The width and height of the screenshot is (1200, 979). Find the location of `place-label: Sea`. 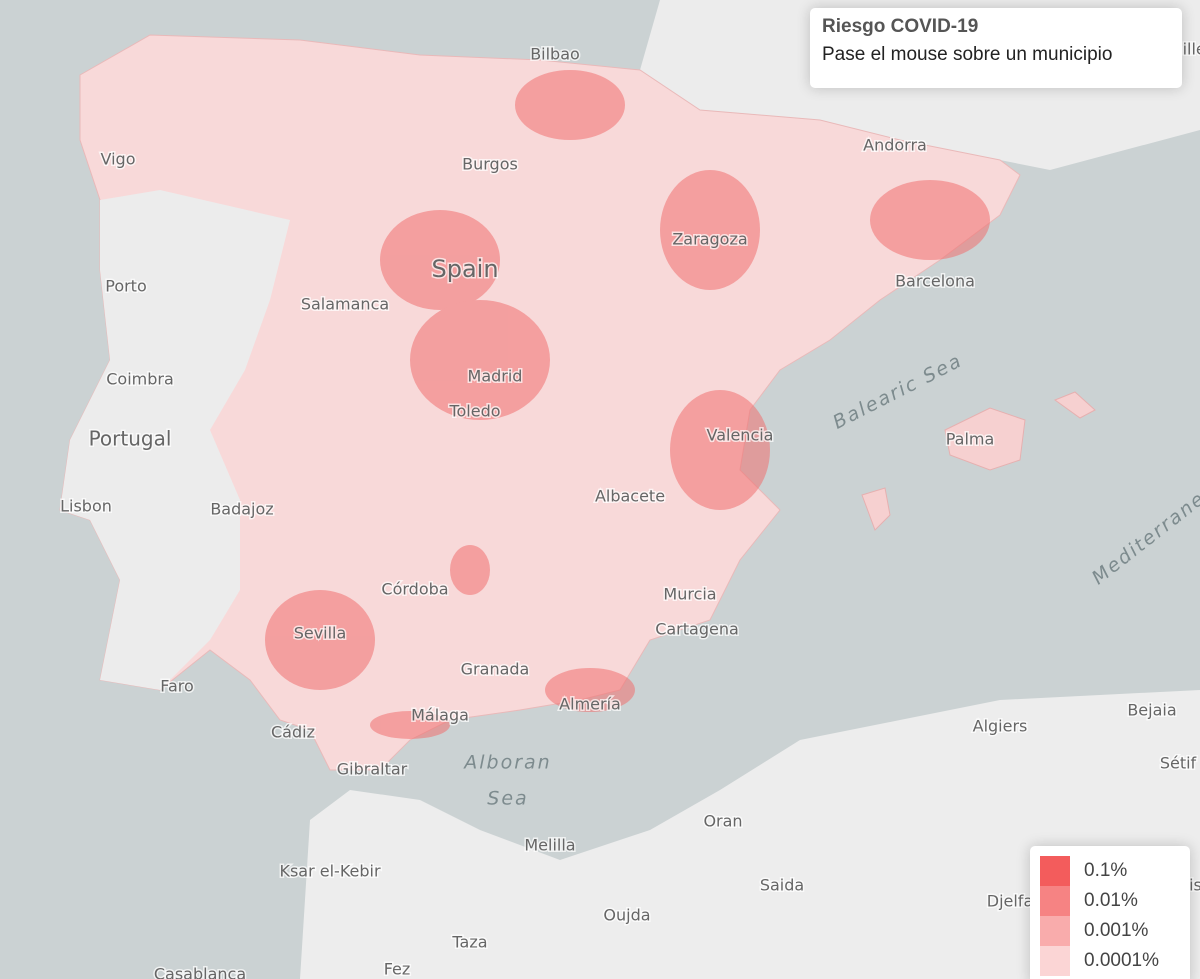

place-label: Sea is located at coordinates (507, 799).